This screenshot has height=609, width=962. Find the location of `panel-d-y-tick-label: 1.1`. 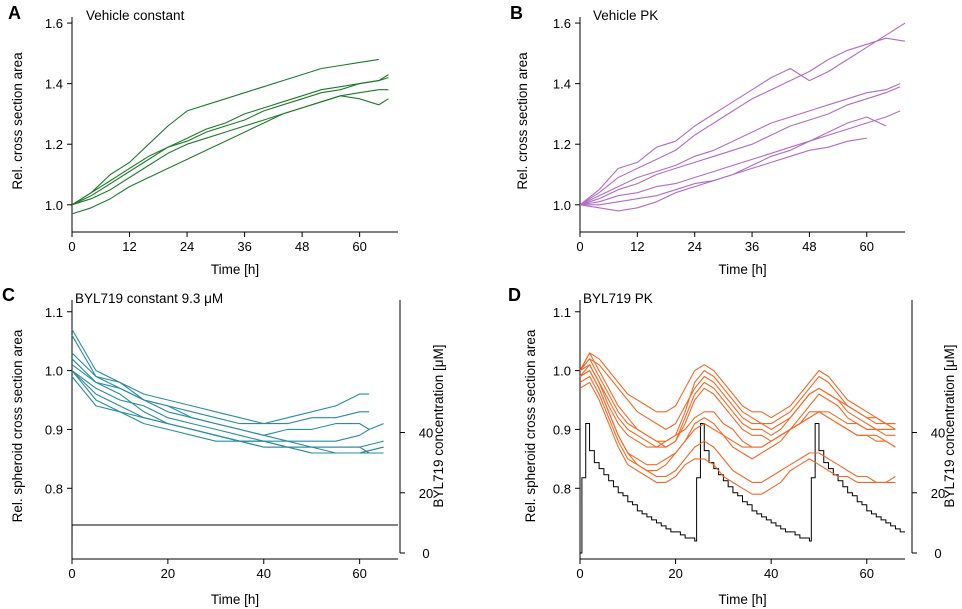

panel-d-y-tick-label: 1.1 is located at coordinates (562, 312).